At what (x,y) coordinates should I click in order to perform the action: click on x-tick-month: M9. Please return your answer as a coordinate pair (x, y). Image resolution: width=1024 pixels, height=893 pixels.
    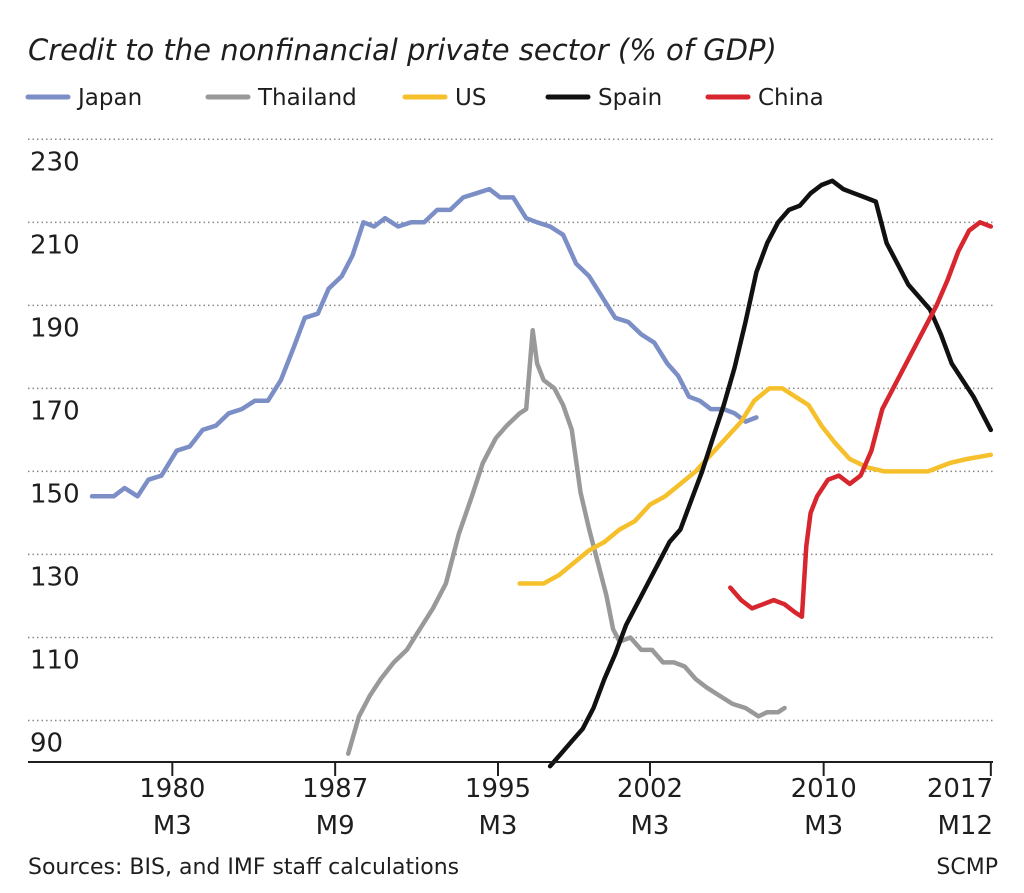
    Looking at the image, I should click on (335, 826).